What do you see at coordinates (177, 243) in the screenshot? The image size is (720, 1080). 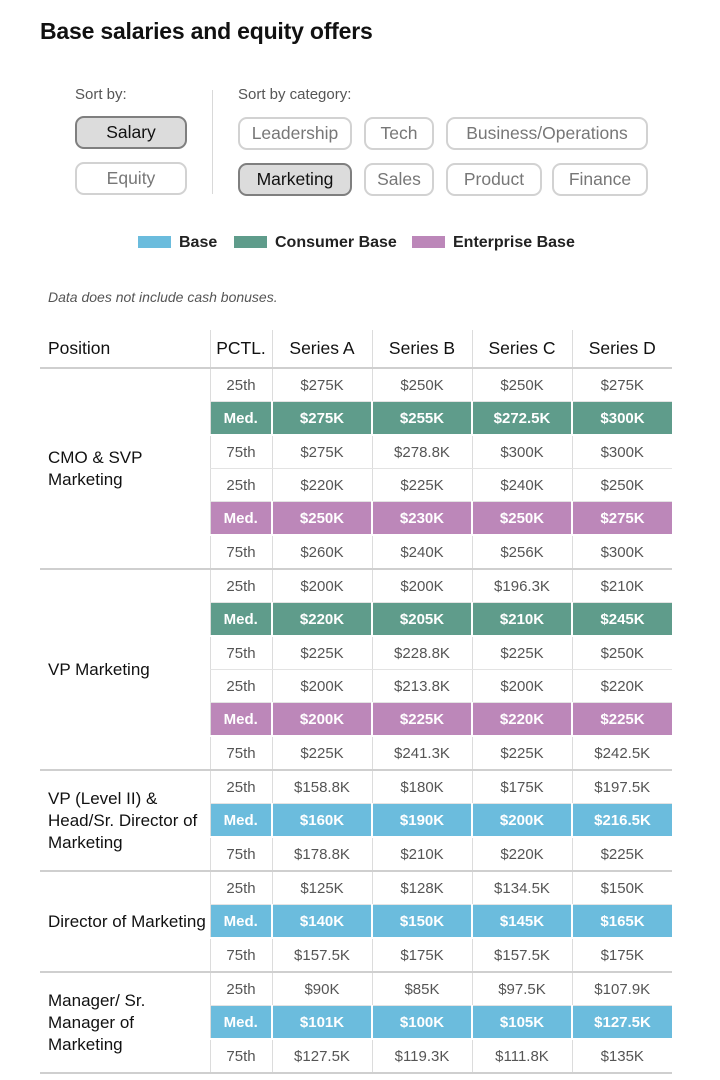 I see `legend-item-base: Base` at bounding box center [177, 243].